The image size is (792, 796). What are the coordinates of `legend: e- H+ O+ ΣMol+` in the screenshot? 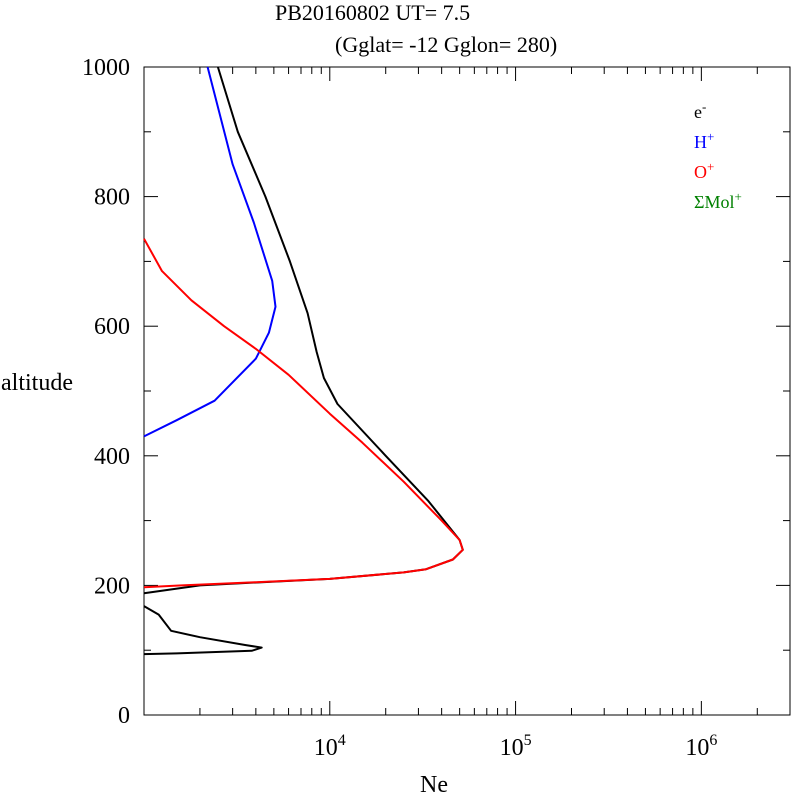 It's located at (718, 155).